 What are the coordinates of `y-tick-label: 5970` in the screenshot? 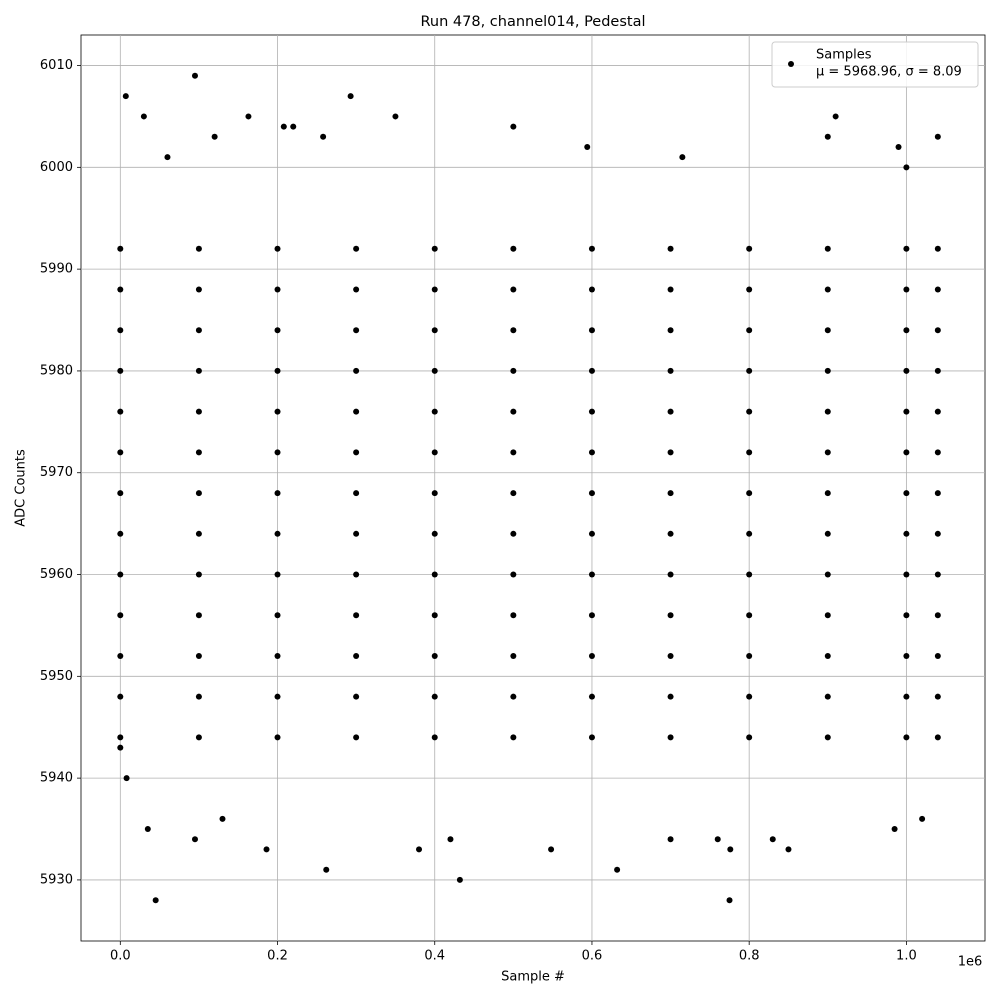 It's located at (56, 472).